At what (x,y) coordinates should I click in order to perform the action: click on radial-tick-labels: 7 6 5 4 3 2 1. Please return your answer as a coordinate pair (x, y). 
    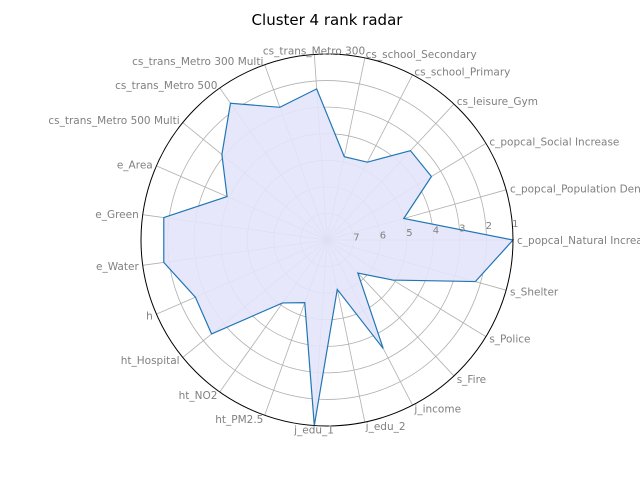
    Looking at the image, I should click on (435, 231).